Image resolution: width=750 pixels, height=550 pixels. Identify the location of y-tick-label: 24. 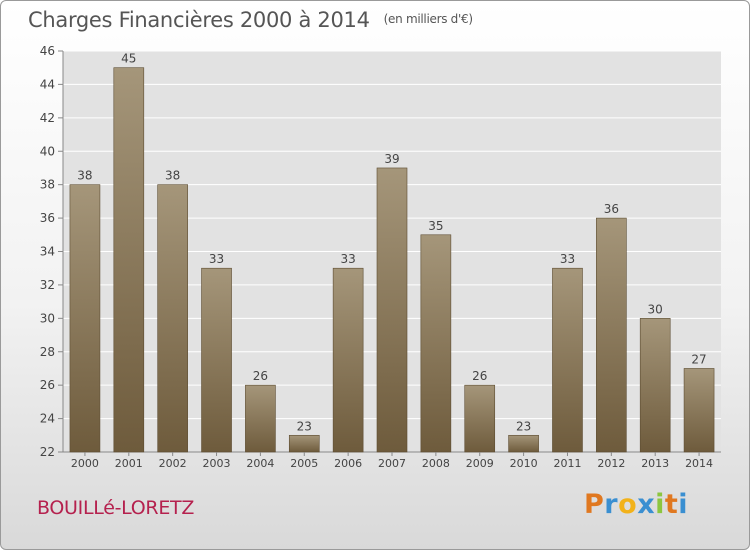
(47, 419).